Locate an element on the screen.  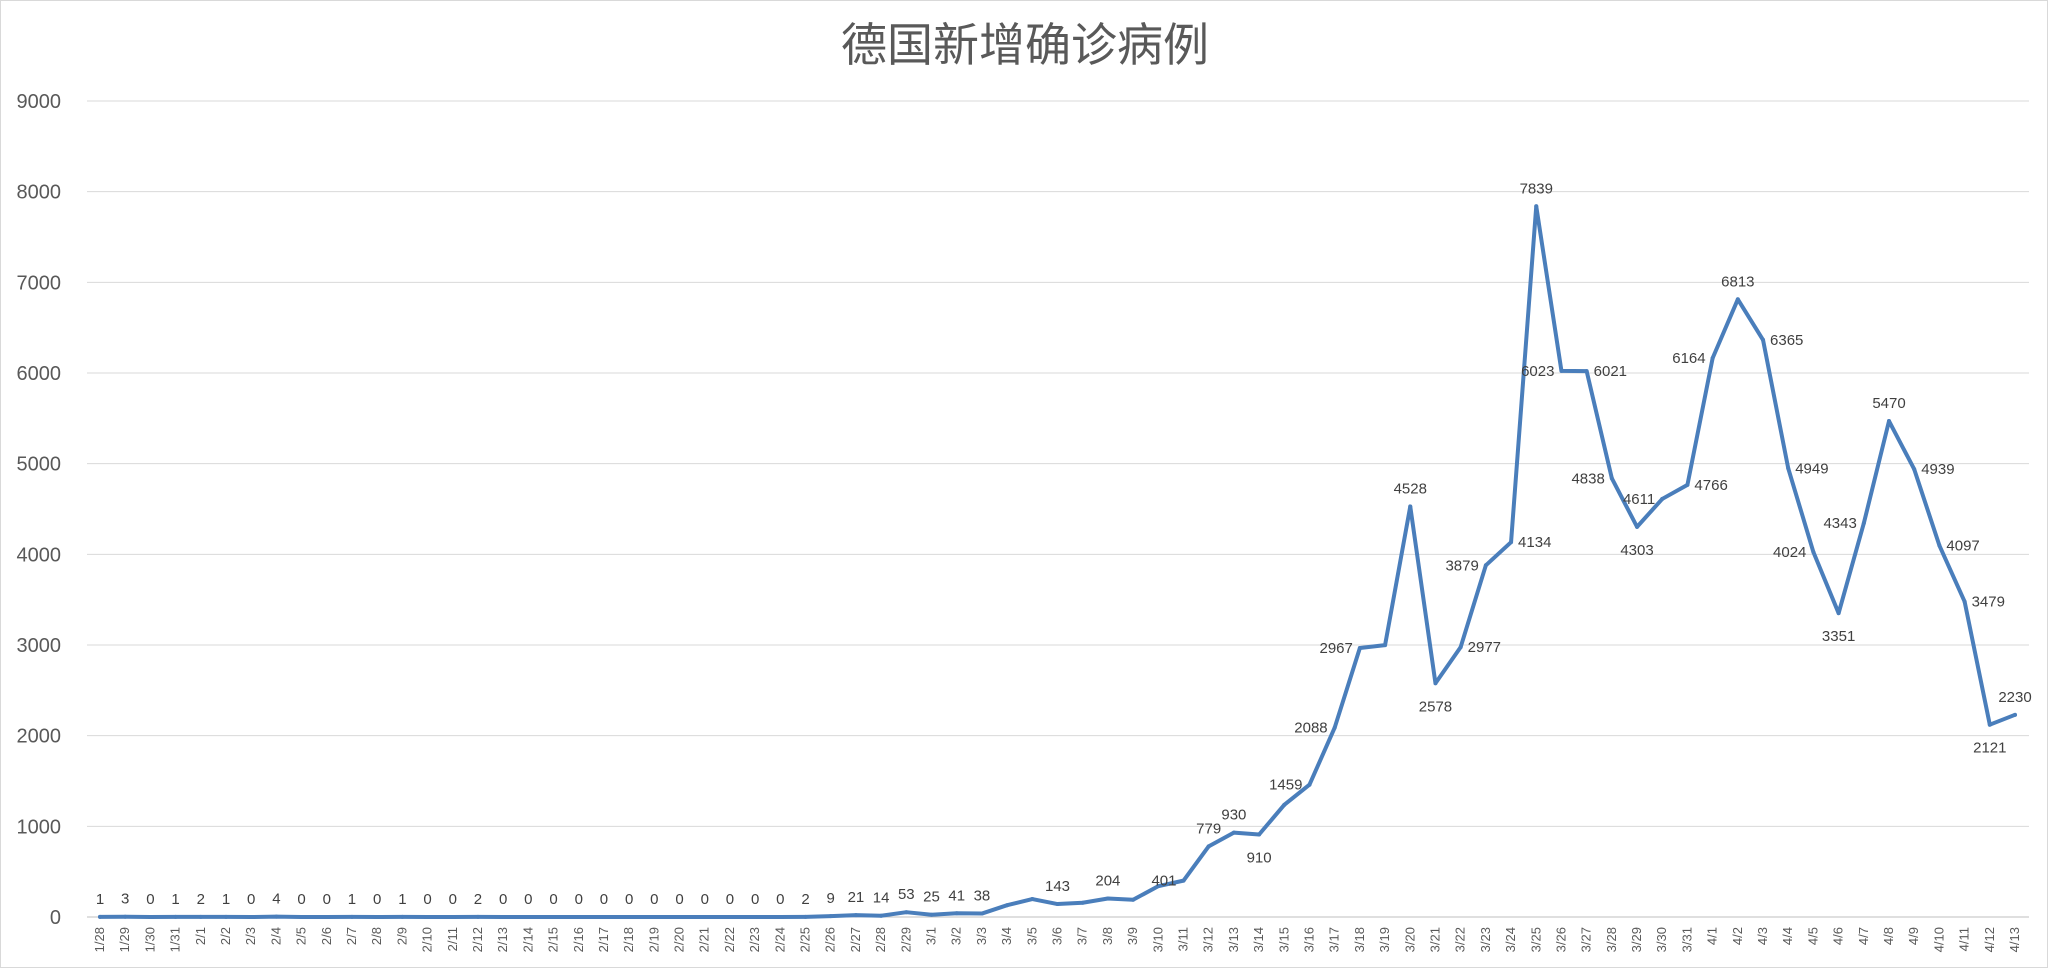
x-tick-label: 3/31 is located at coordinates (1686, 939).